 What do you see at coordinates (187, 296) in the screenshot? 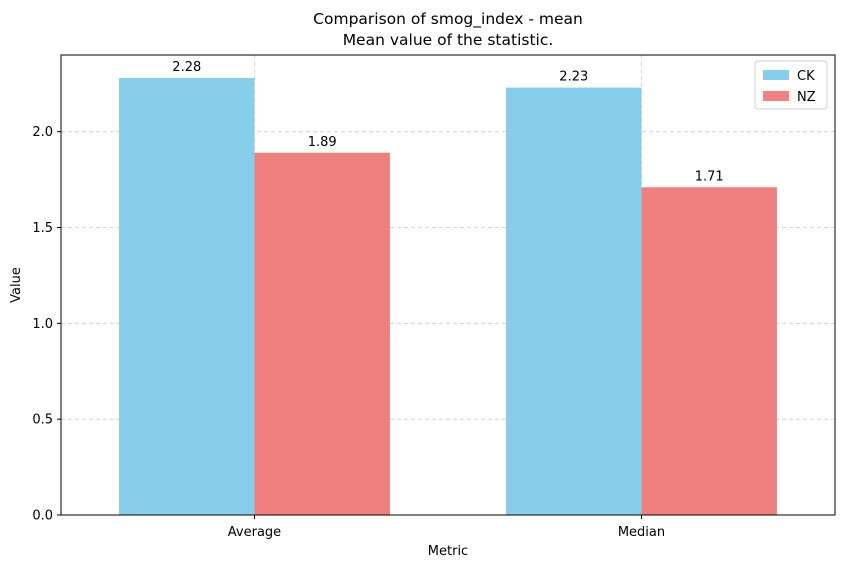
I see `bar-ck-average` at bounding box center [187, 296].